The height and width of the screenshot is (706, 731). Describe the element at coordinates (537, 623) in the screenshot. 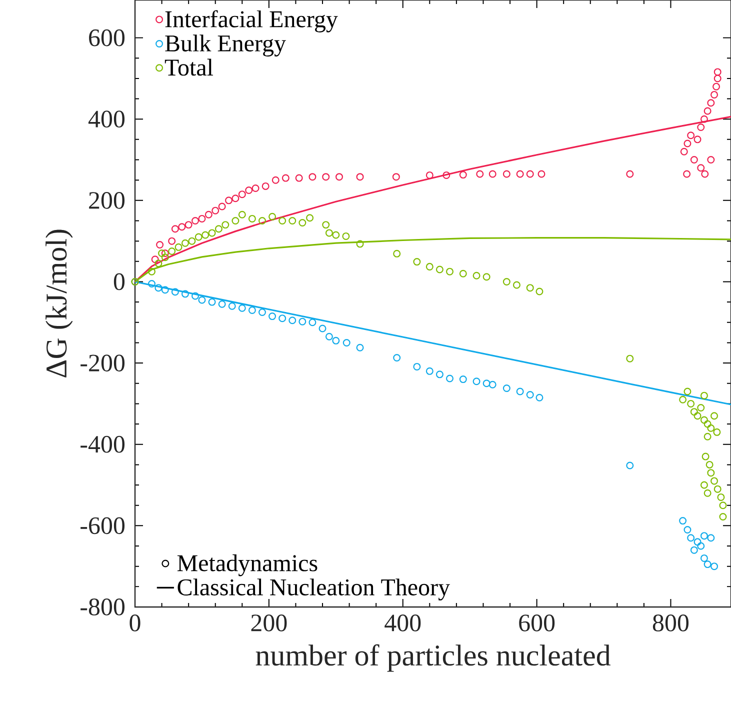

I see `x-tick-label: 600` at that location.